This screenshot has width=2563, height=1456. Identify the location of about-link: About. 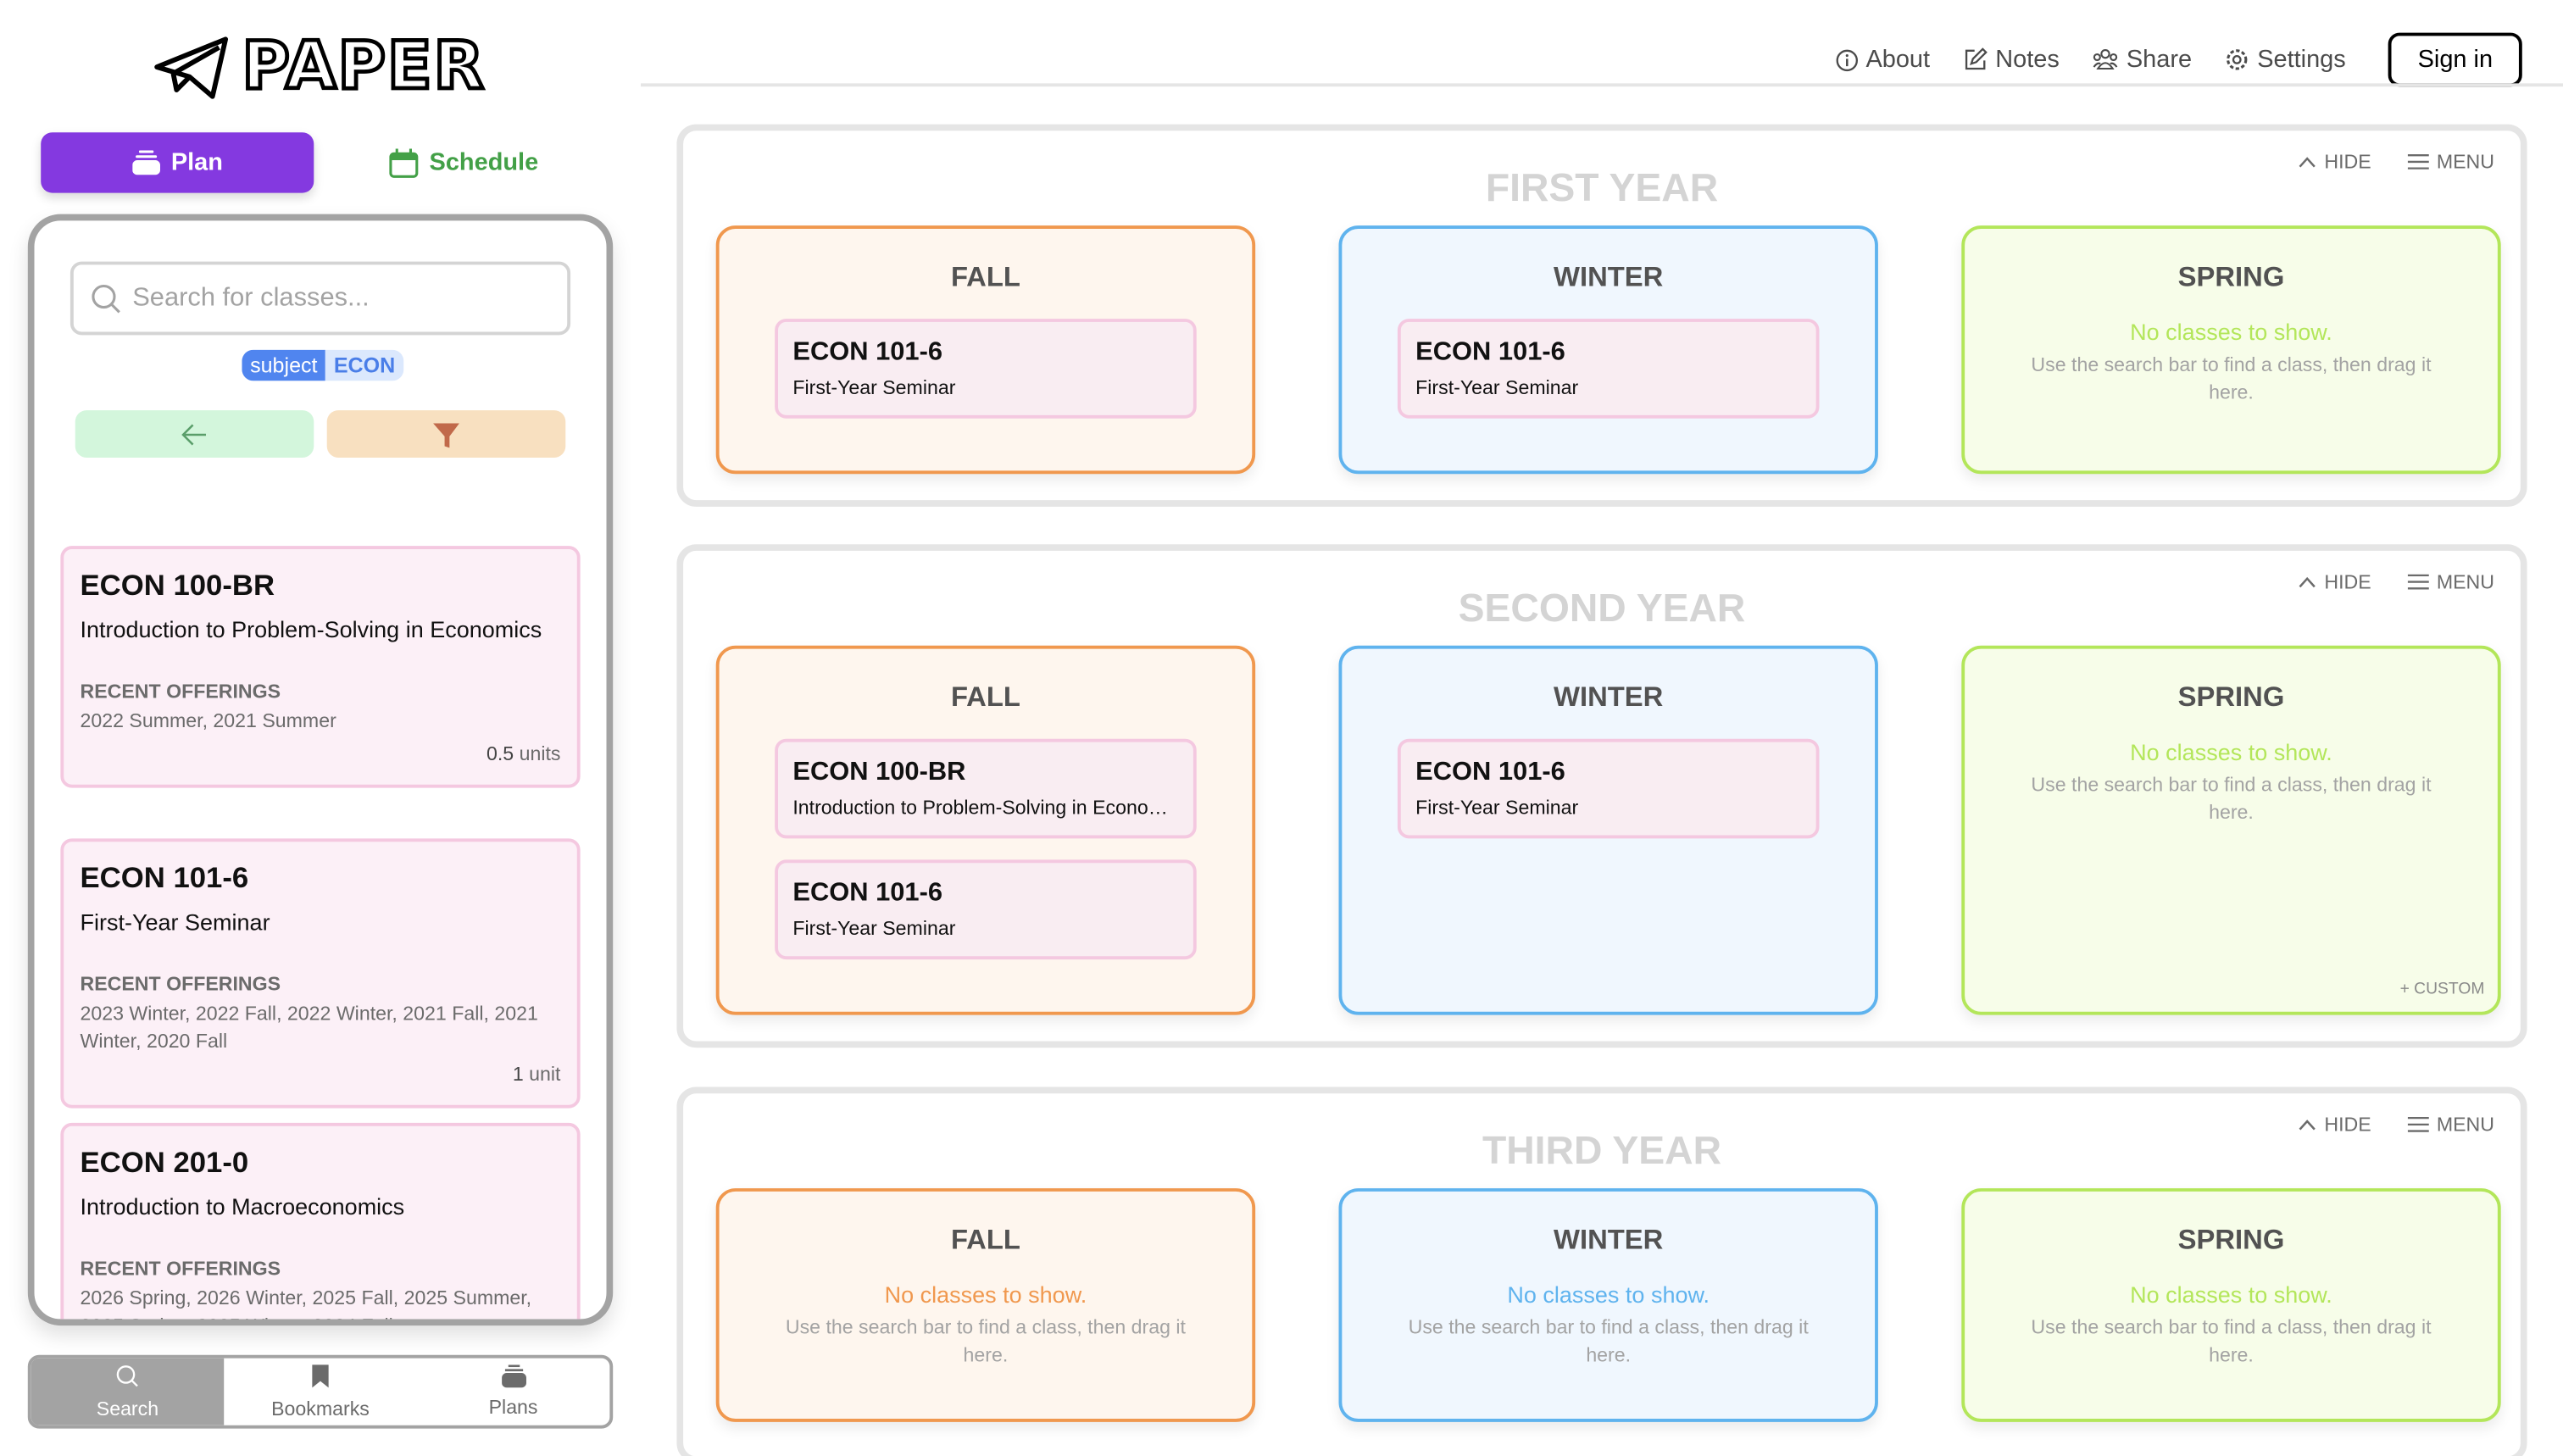
(1883, 60).